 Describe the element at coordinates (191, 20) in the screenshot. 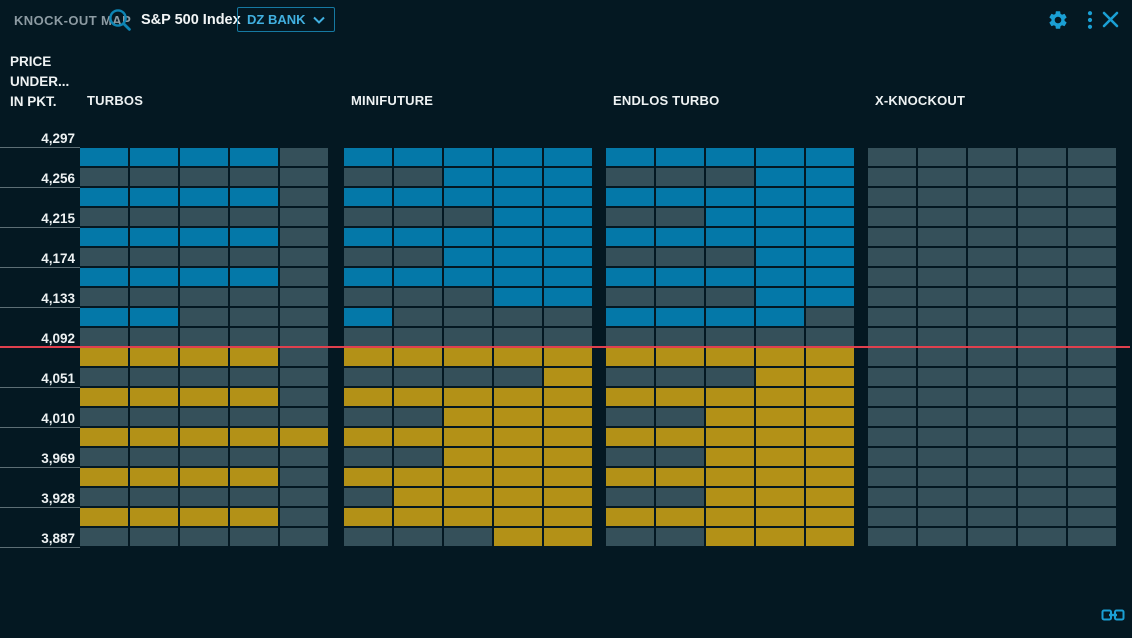

I see `underlying-name: S&P 500 Index` at that location.